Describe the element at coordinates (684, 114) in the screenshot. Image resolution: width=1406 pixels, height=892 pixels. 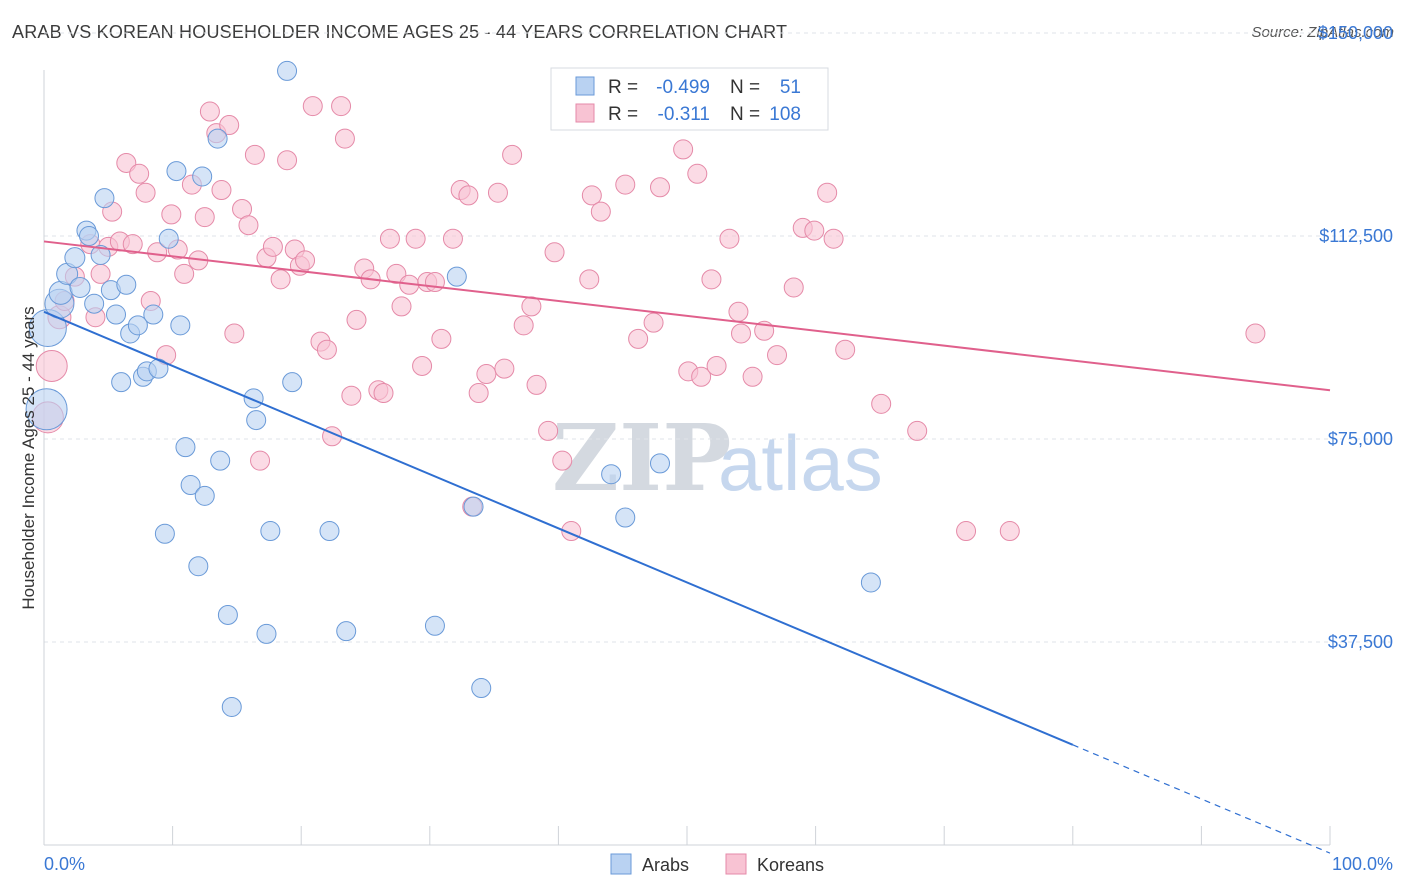
I see `legend-koreans-r-value: -0.311` at that location.